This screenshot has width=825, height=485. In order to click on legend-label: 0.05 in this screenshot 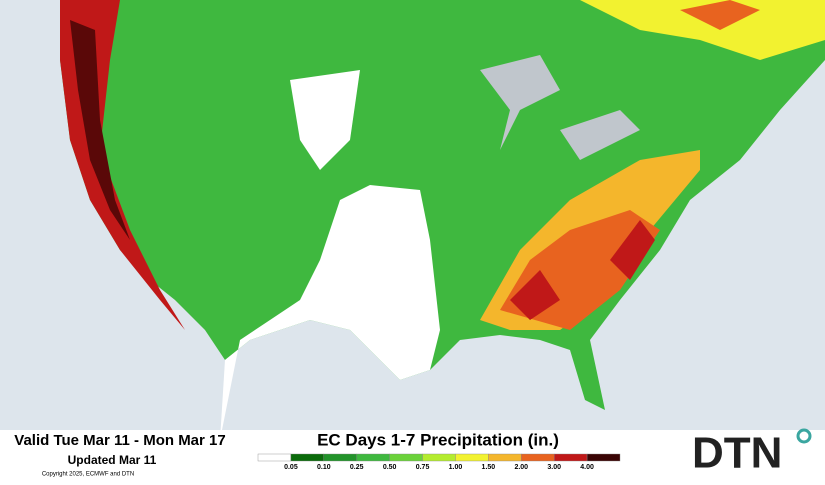, I will do `click(291, 467)`.